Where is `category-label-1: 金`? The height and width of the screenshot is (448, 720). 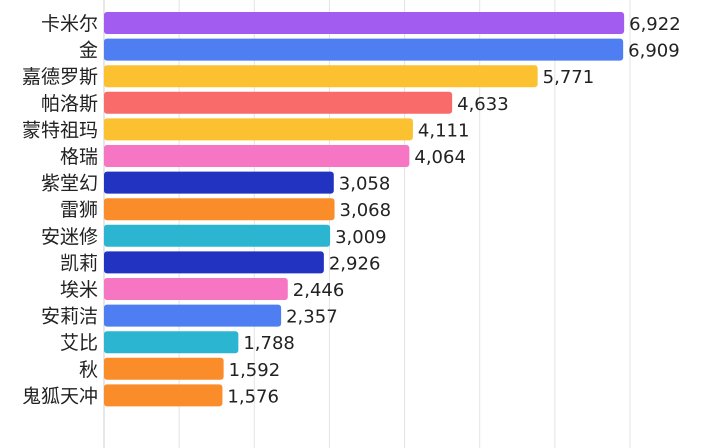 category-label-1: 金 is located at coordinates (88, 51).